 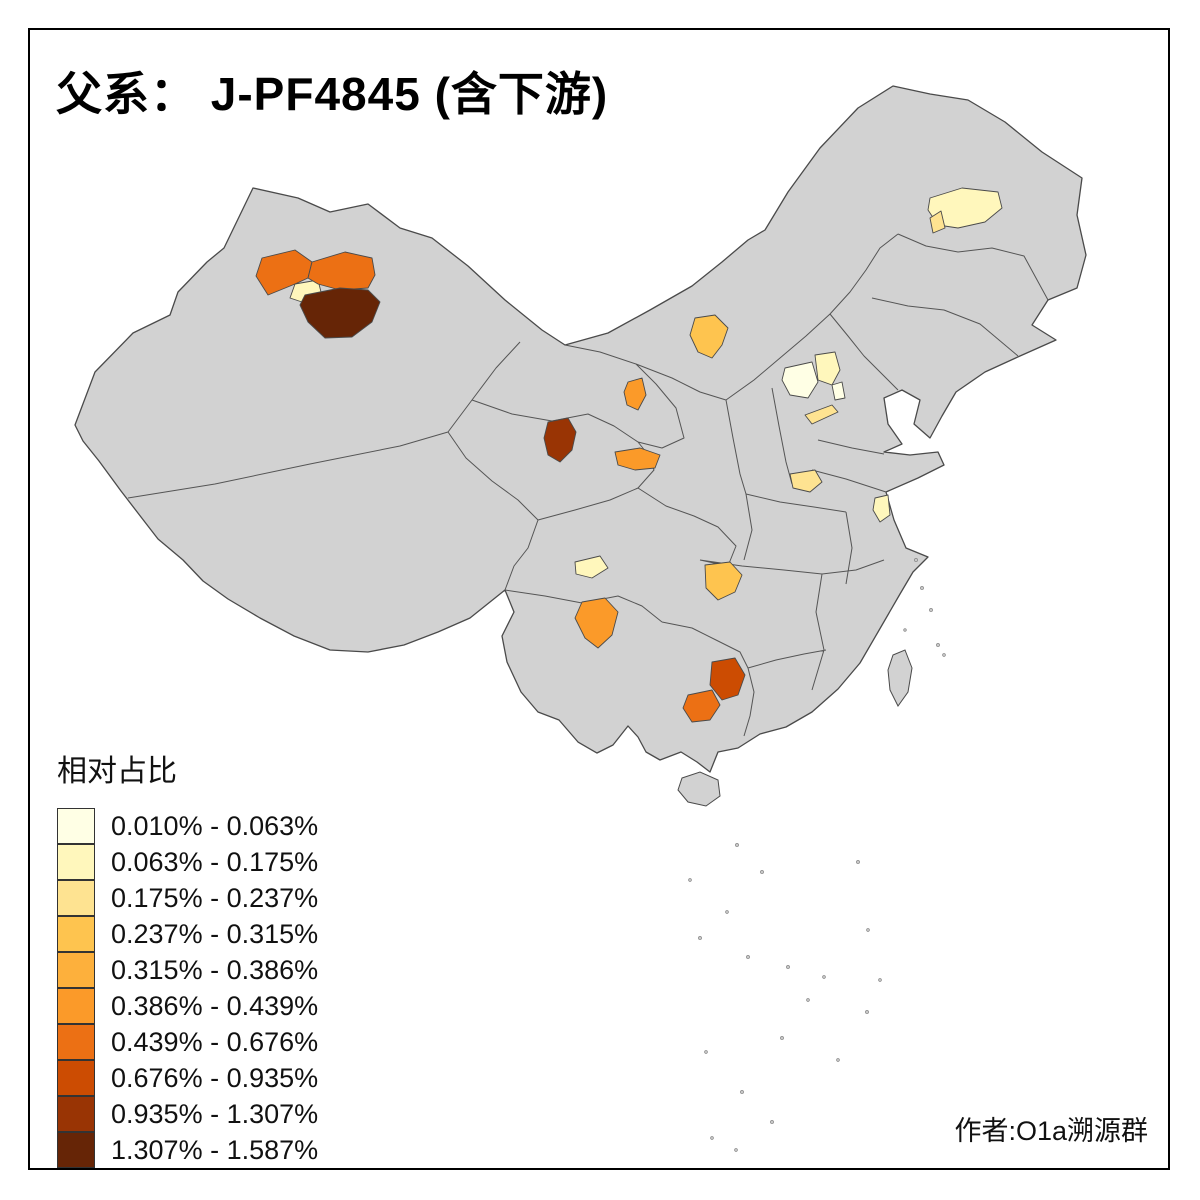 What do you see at coordinates (215, 1113) in the screenshot?
I see `legend-label: 0.935% - 1.307%` at bounding box center [215, 1113].